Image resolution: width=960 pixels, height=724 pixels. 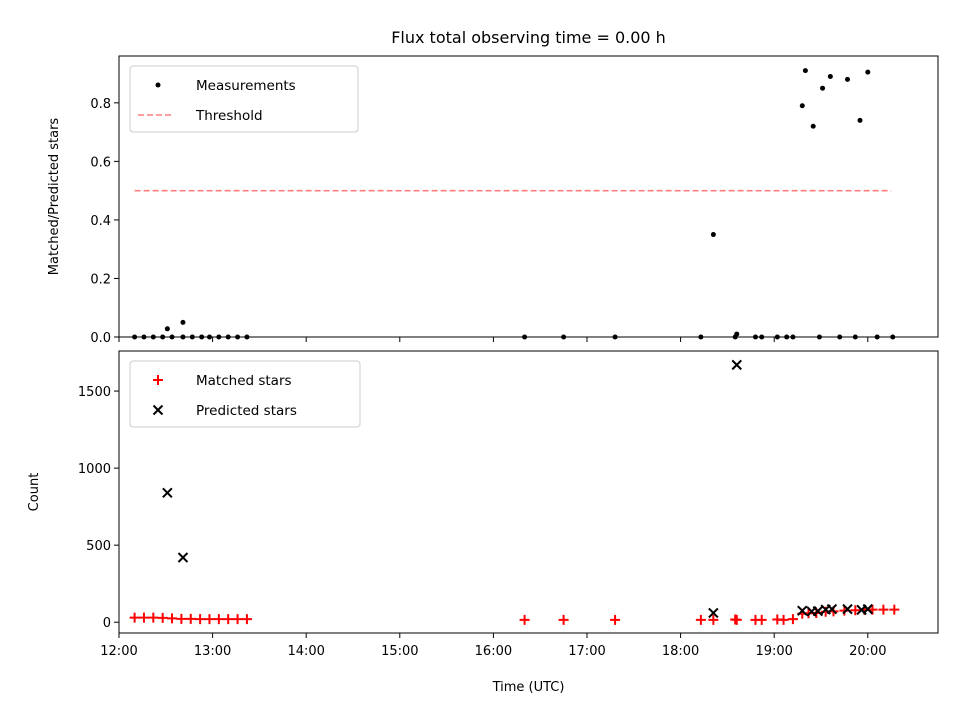 What do you see at coordinates (118, 651) in the screenshot?
I see `x-tick-label: 12:00` at bounding box center [118, 651].